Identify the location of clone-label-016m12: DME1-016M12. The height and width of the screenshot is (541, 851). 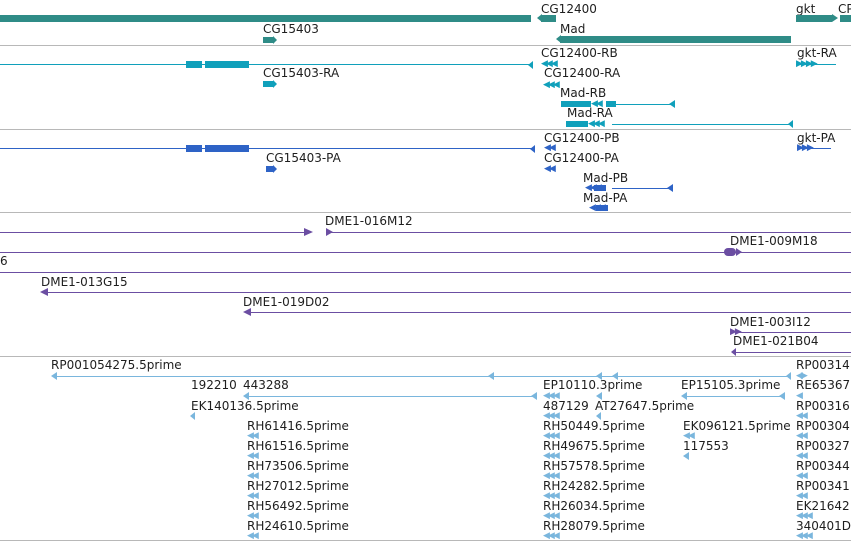
(369, 221).